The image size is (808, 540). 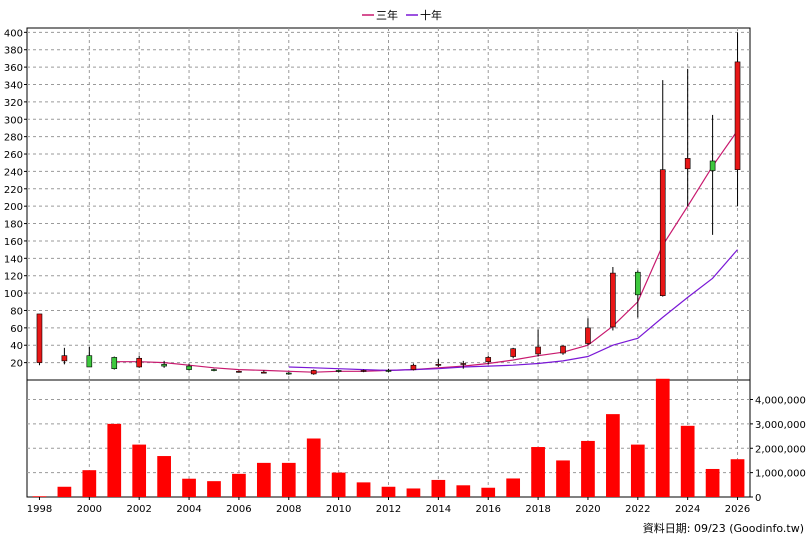 What do you see at coordinates (13, 155) in the screenshot?
I see `price-tick-label: 260` at bounding box center [13, 155].